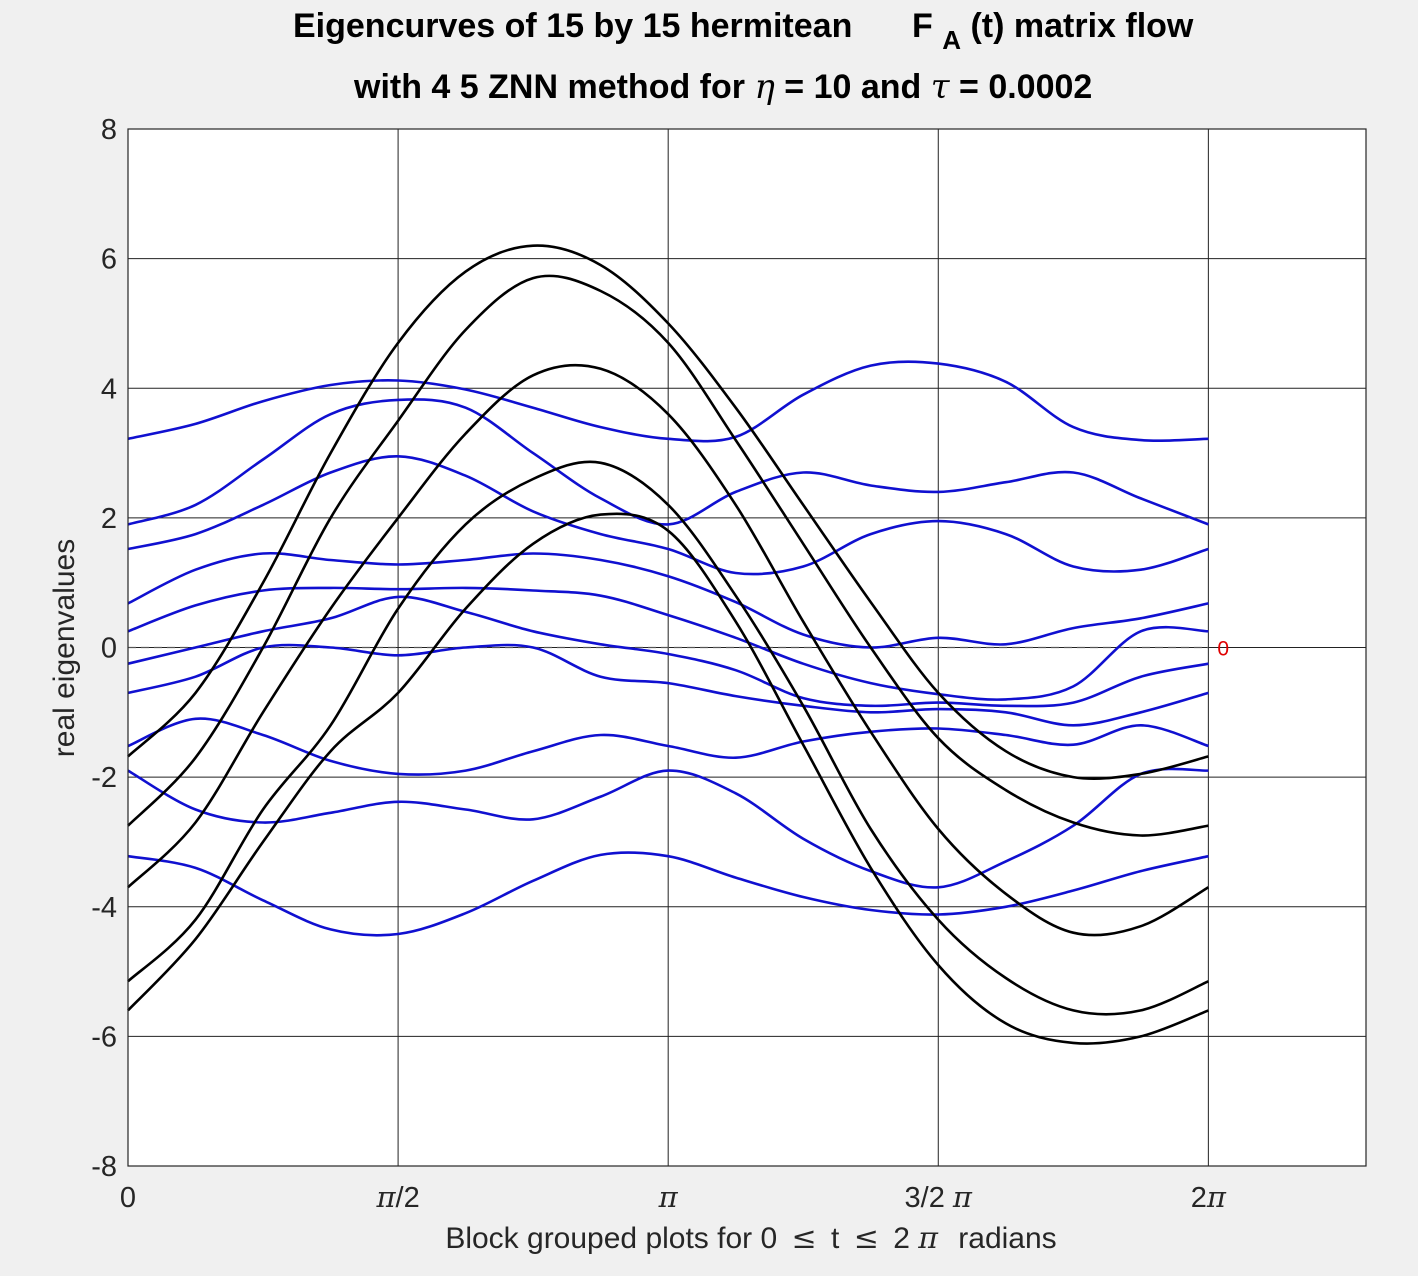 The image size is (1418, 1276). I want to click on y-tick-label: 8, so click(109, 130).